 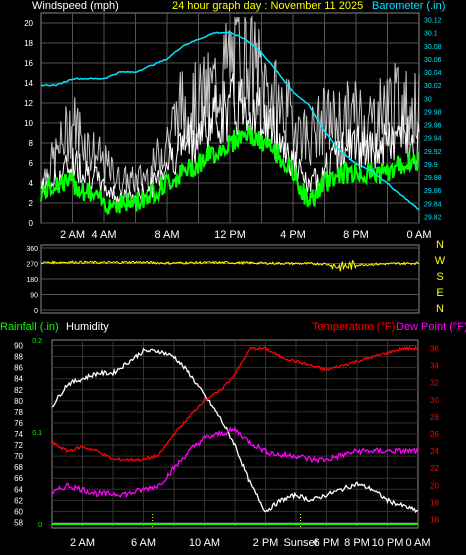 I want to click on rainfall-label: Rainfall (.in), so click(x=29, y=327).